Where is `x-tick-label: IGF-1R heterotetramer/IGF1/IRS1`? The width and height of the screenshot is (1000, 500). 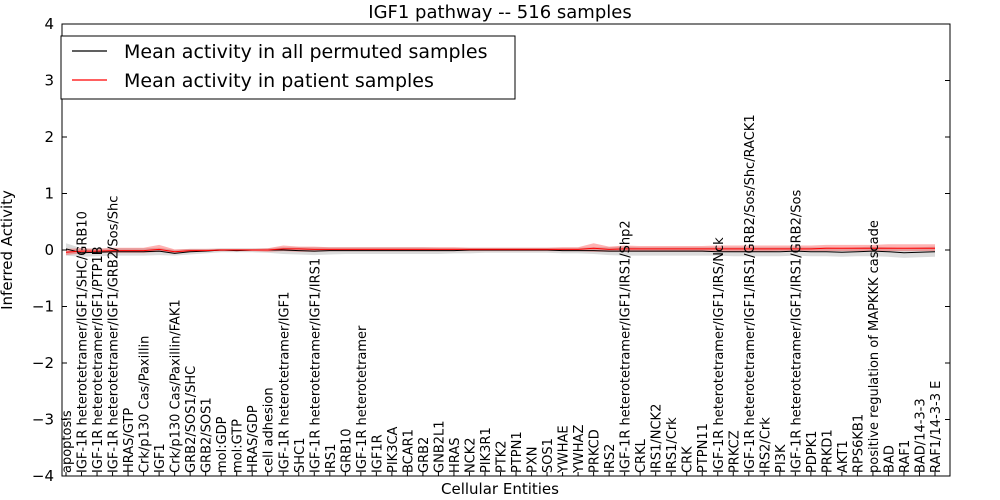
x-tick-label: IGF-1R heterotetramer/IGF1/IRS1 is located at coordinates (315, 365).